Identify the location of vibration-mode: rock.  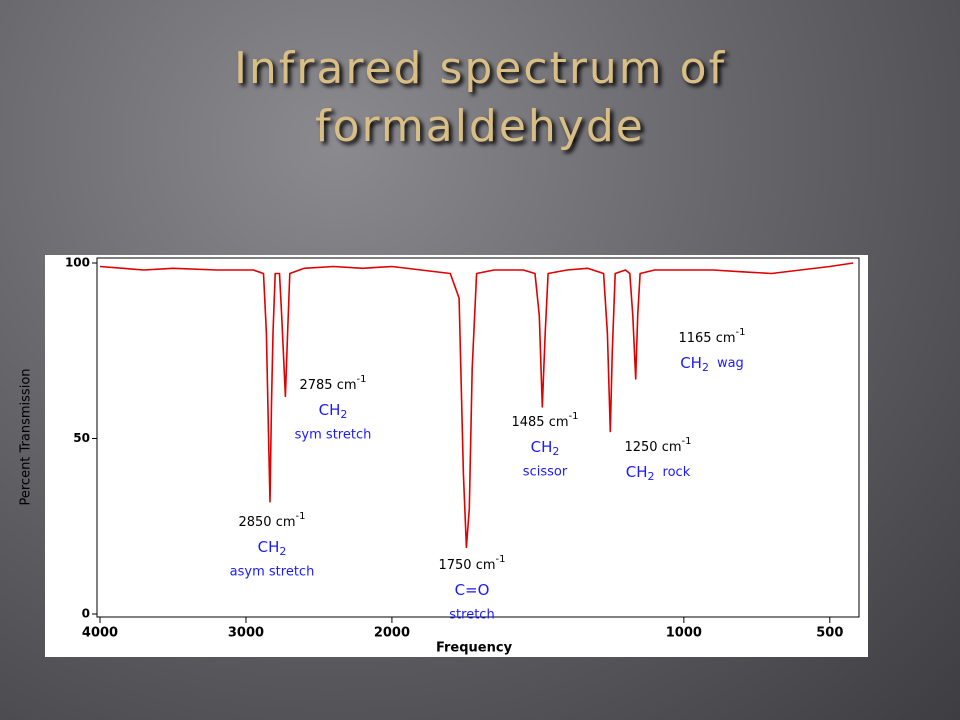
(677, 472).